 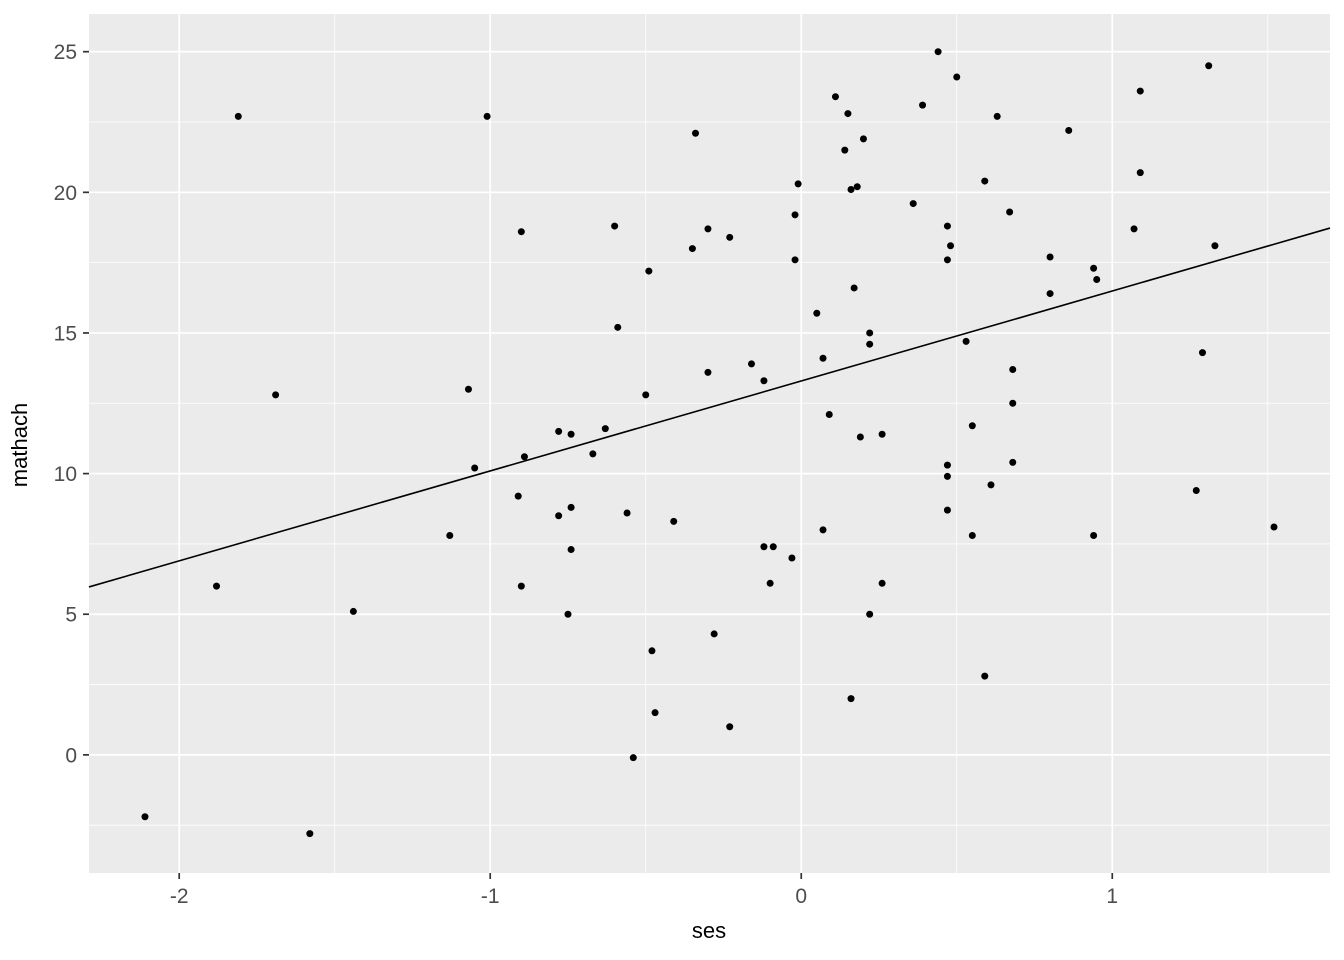 What do you see at coordinates (65, 52) in the screenshot?
I see `y-tick-label: 25` at bounding box center [65, 52].